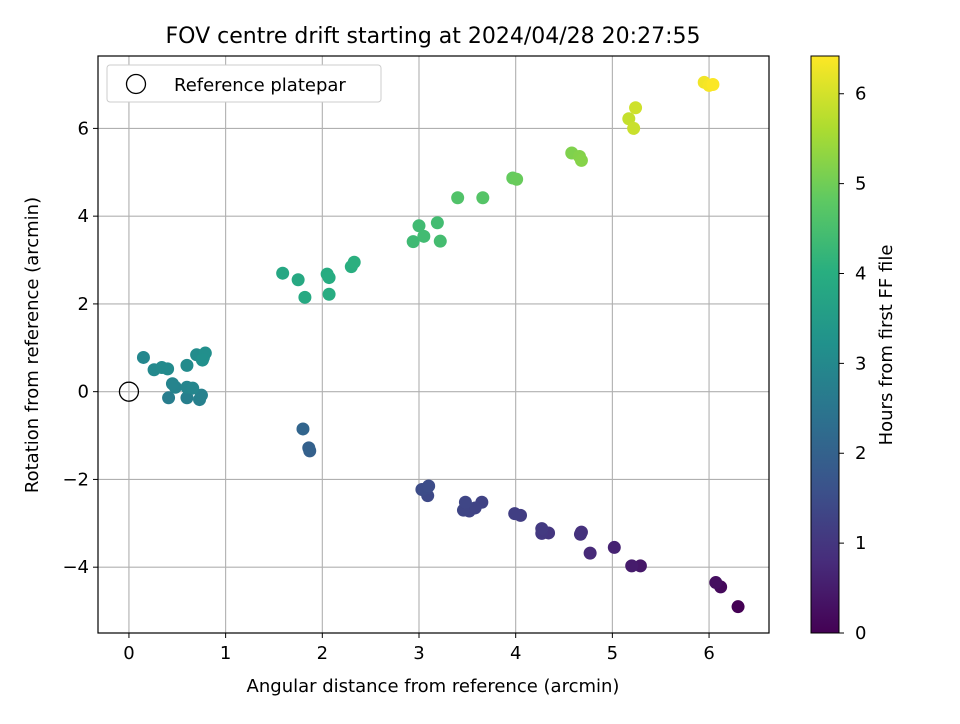 The height and width of the screenshot is (724, 960). I want to click on x-axis-label: Angular distance from reference (arcmin), so click(433, 686).